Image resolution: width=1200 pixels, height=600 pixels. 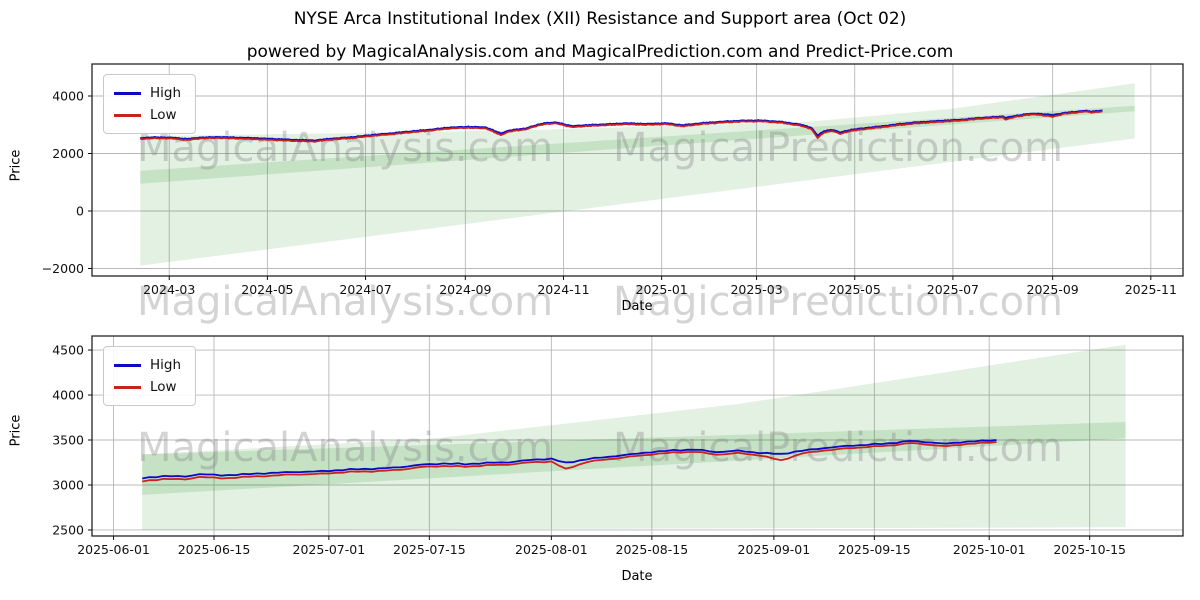 I want to click on y-axis-label-top: Price, so click(x=16, y=165).